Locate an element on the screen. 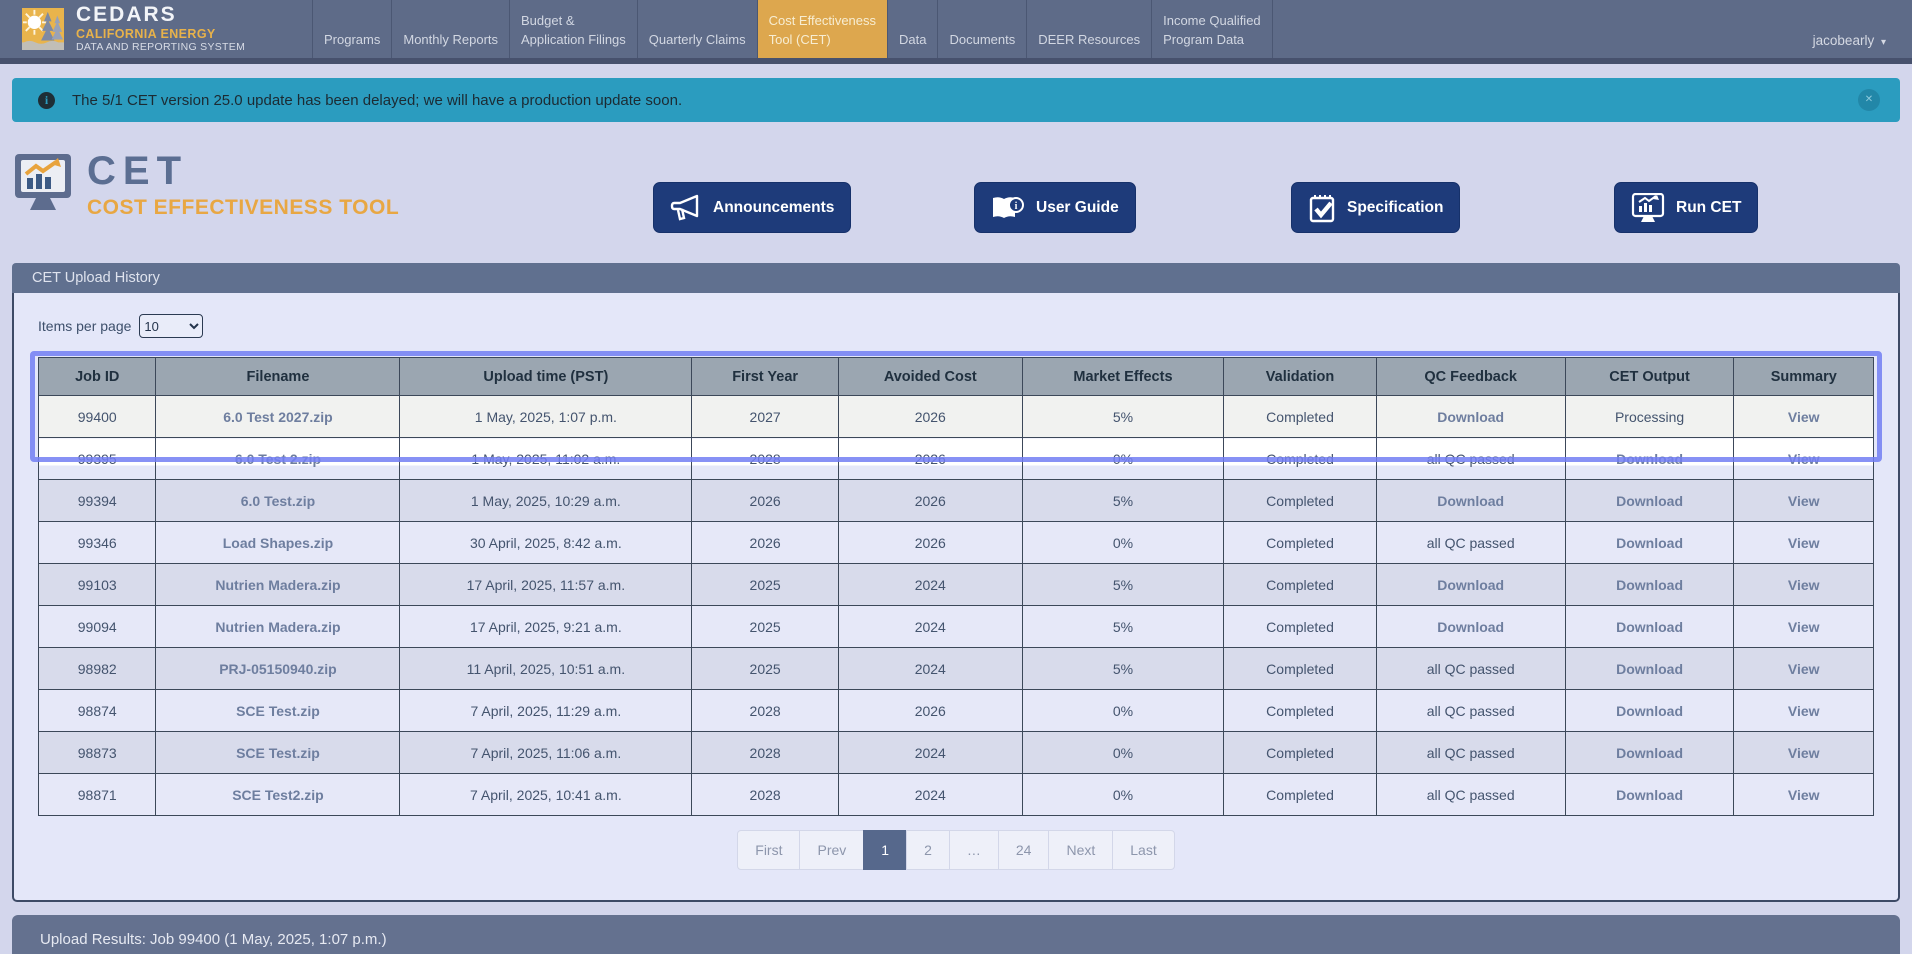 This screenshot has height=954, width=1912. nav-item-monthly-reports: Monthly Reports is located at coordinates (450, 29).